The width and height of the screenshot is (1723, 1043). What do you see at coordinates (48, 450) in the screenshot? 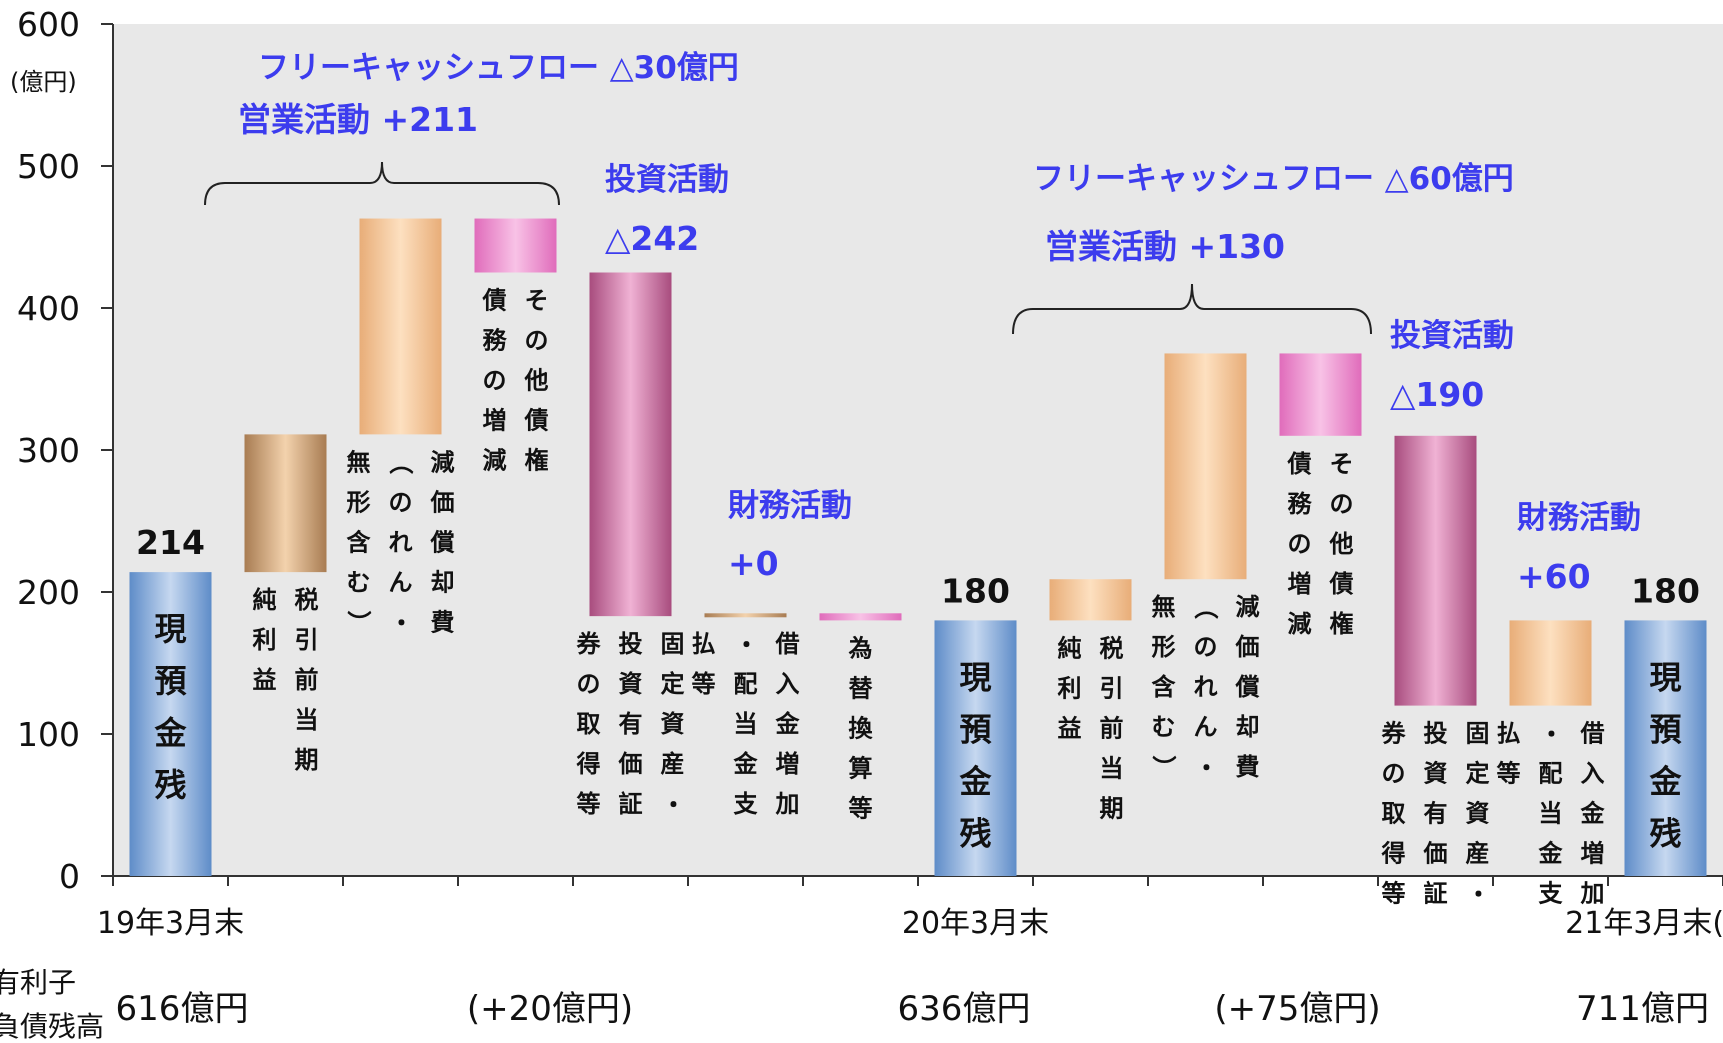
I see `y-tick-label: 300` at bounding box center [48, 450].